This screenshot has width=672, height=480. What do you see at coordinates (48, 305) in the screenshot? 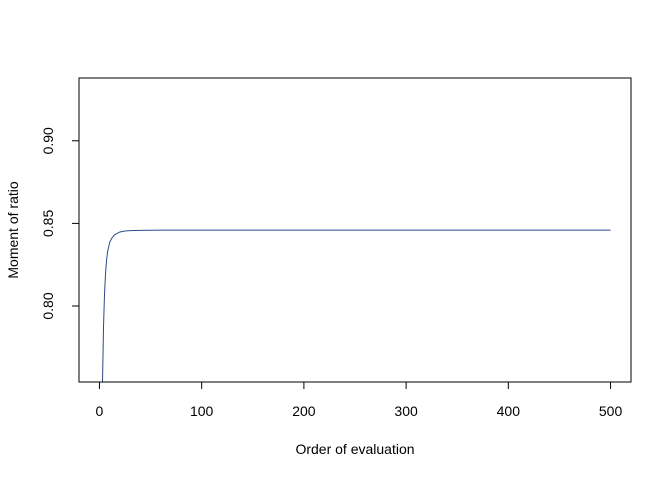
I see `y-tick-label: 0.80` at bounding box center [48, 305].